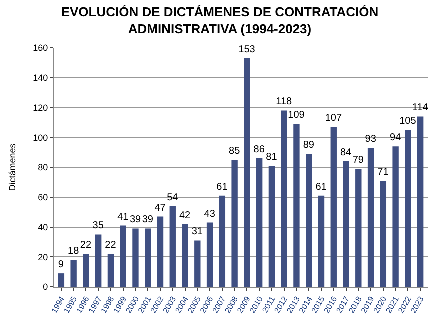  I want to click on data-label: 109, so click(297, 116).